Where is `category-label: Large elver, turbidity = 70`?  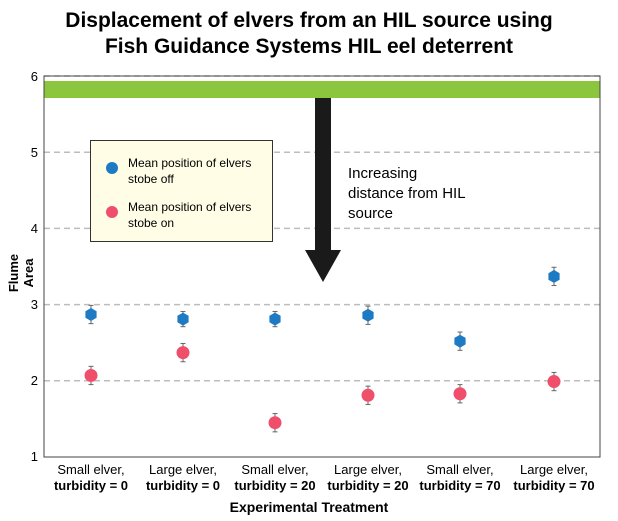 category-label: Large elver, turbidity = 70 is located at coordinates (554, 478).